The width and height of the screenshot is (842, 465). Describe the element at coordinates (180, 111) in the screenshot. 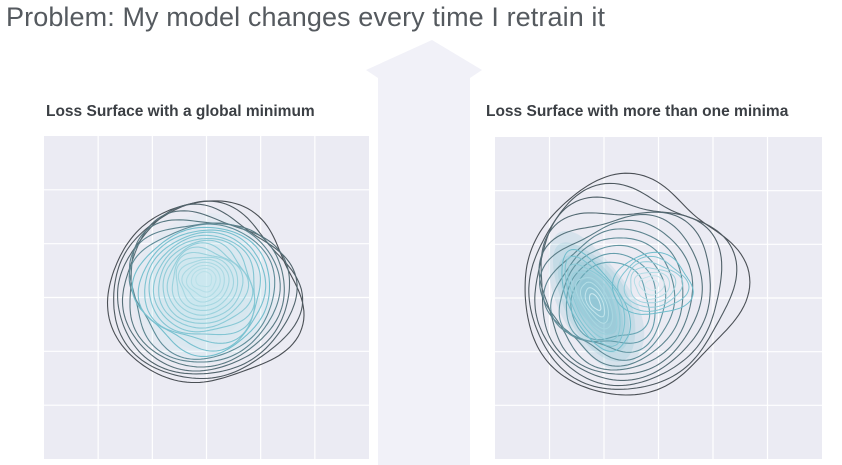

I see `panel-title-global-minimum: Loss Surface with a global minimum` at that location.